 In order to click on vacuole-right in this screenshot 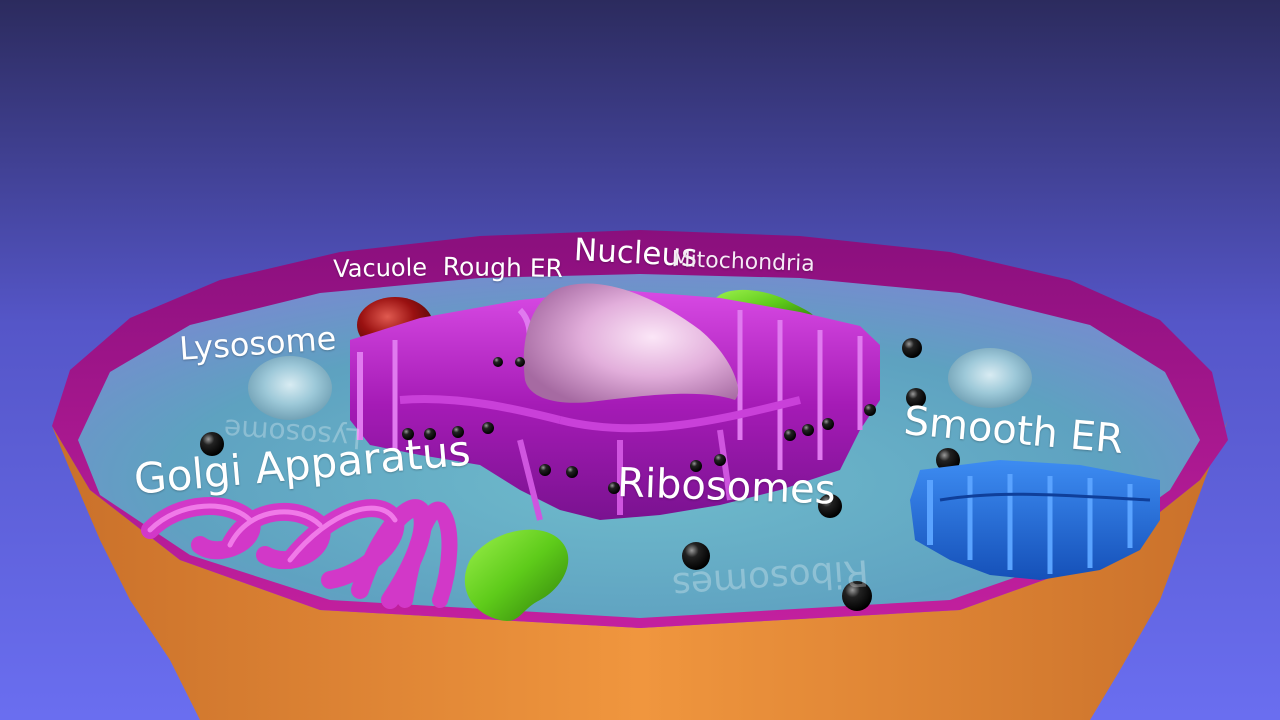, I will do `click(990, 378)`.